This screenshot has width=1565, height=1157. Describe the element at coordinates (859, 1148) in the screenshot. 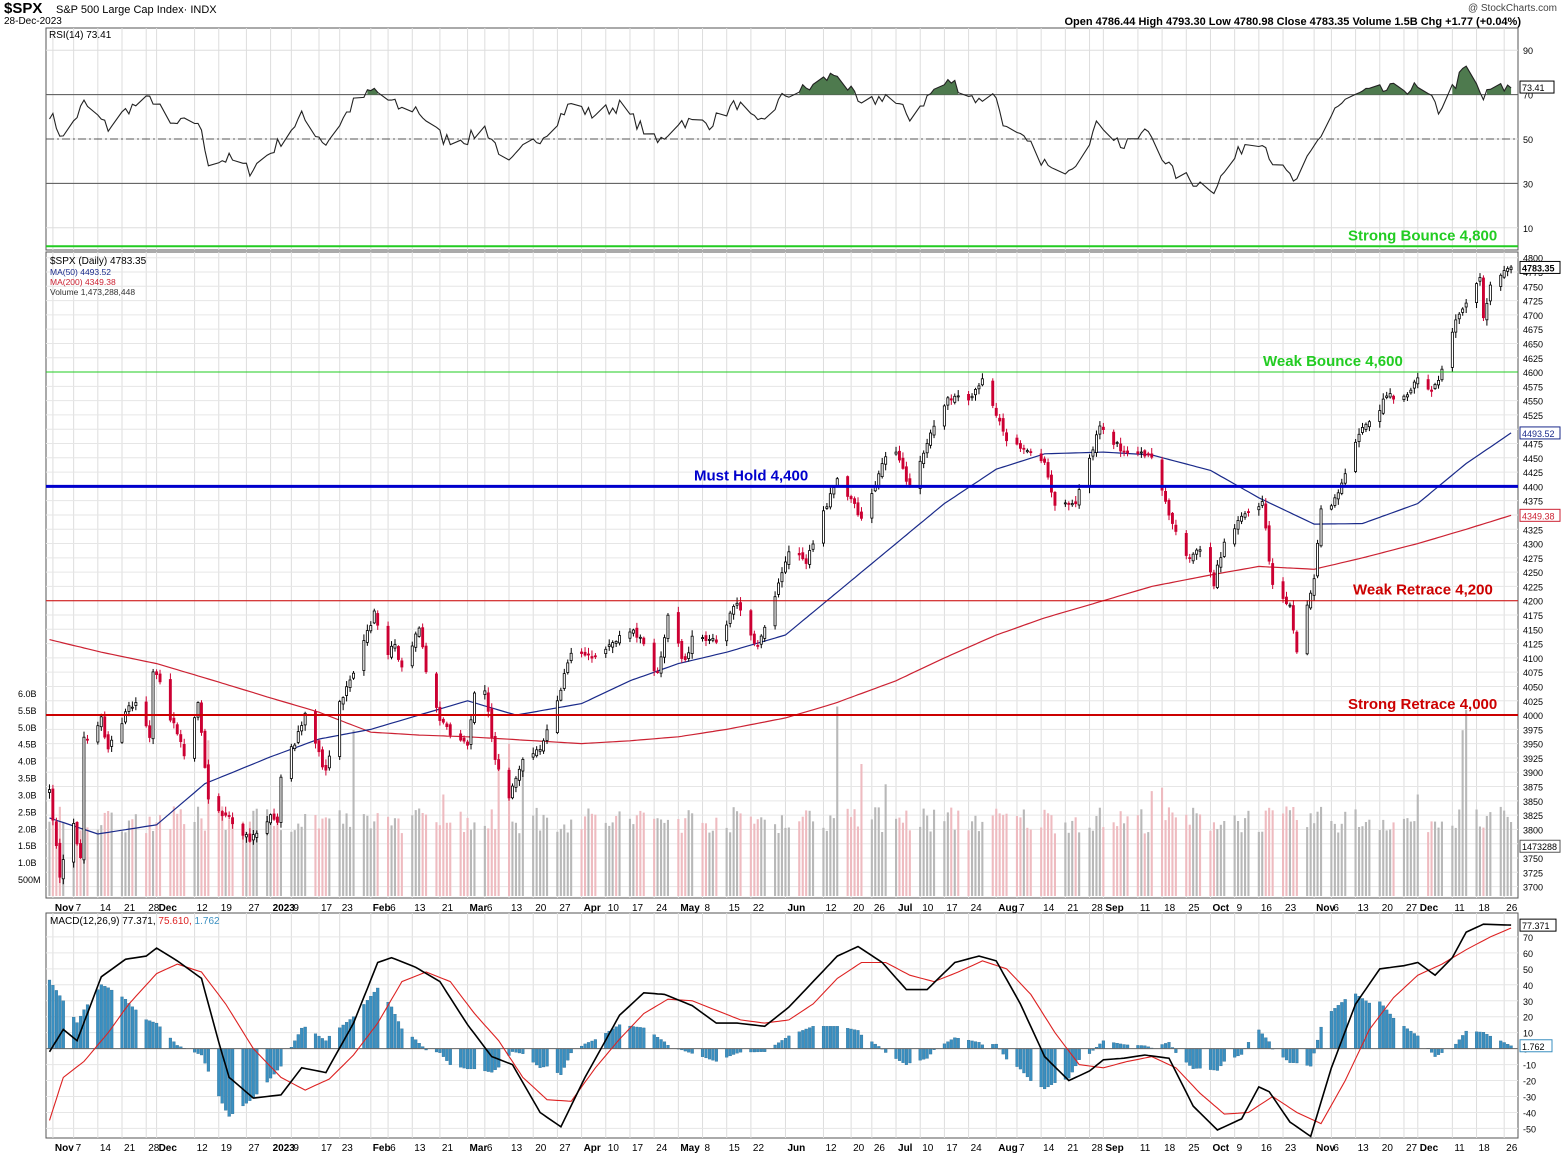

I see `x-tick-label: 20` at that location.